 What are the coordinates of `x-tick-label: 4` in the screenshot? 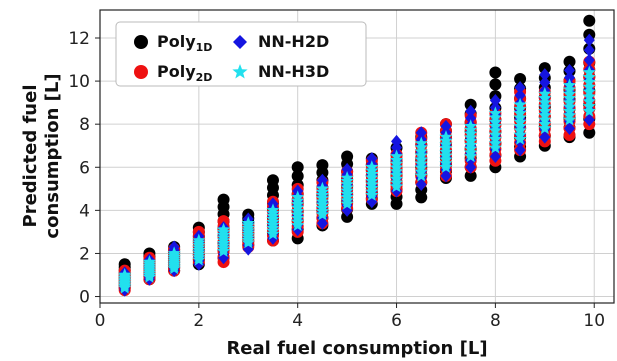 It's located at (297, 321).